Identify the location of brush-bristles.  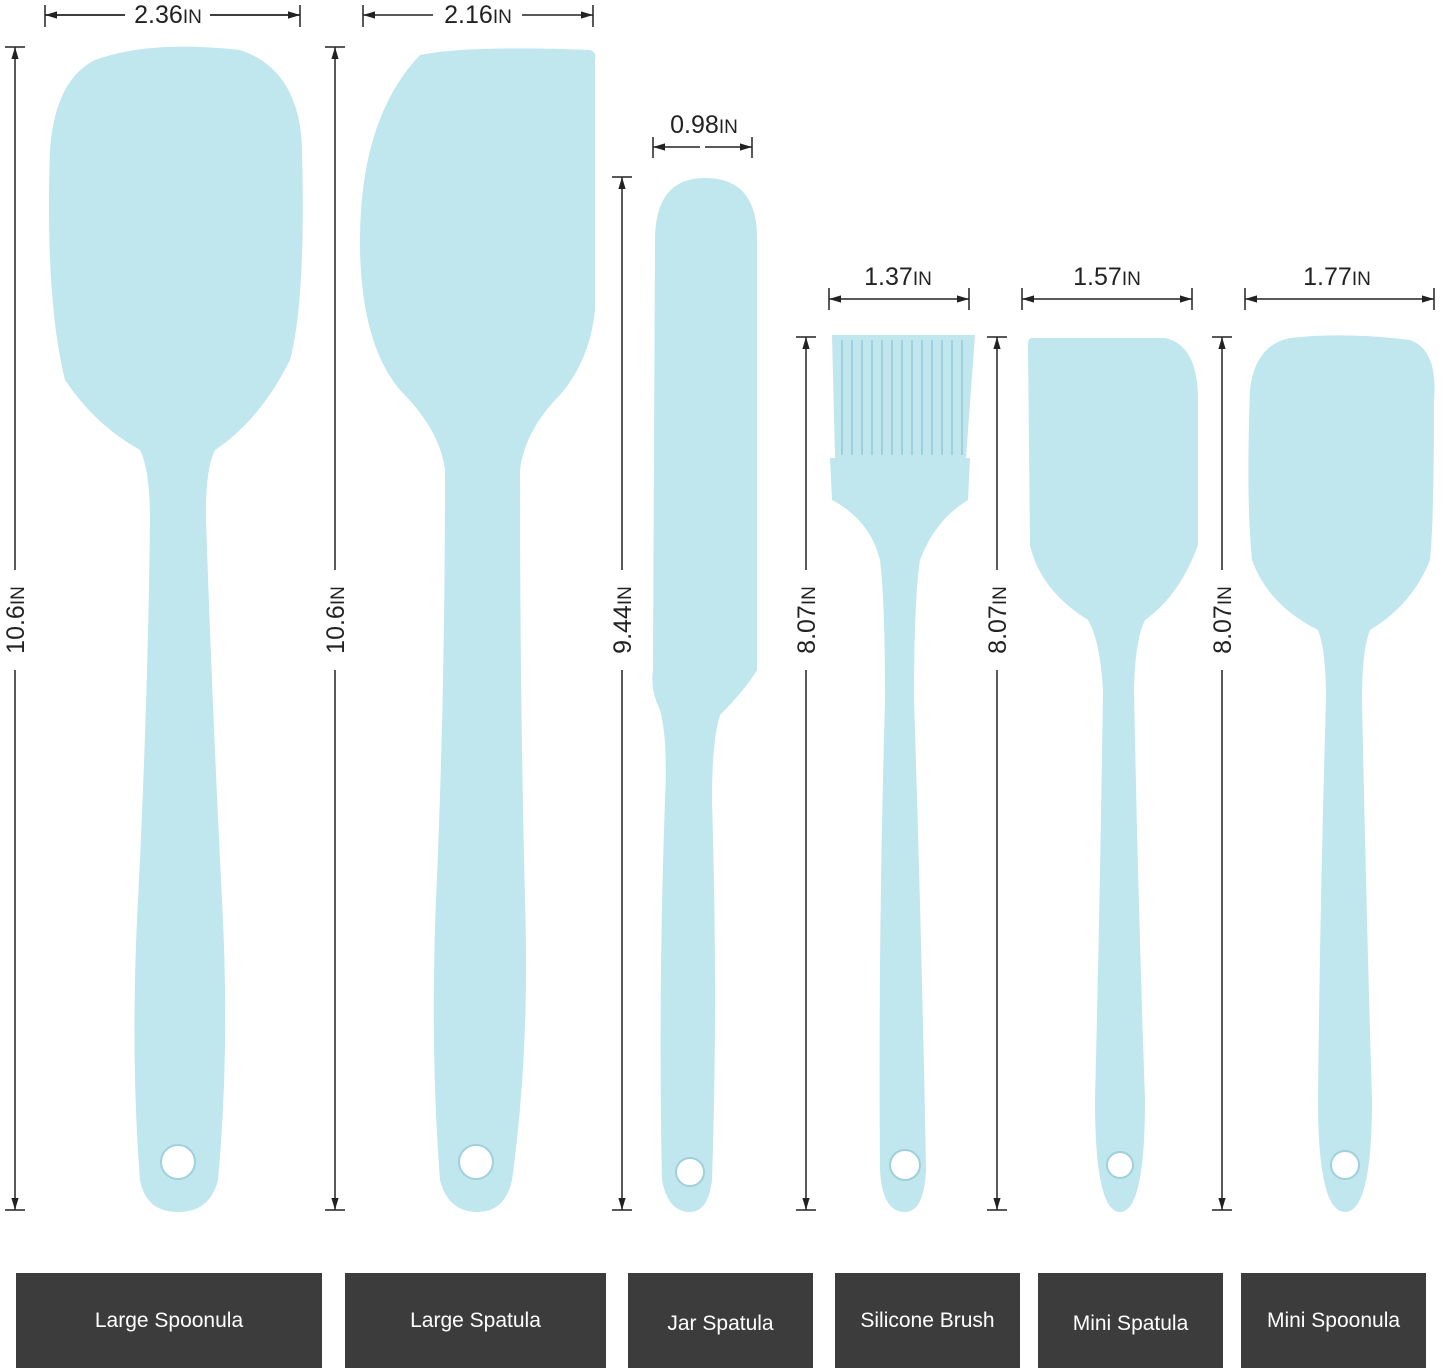
(902, 397).